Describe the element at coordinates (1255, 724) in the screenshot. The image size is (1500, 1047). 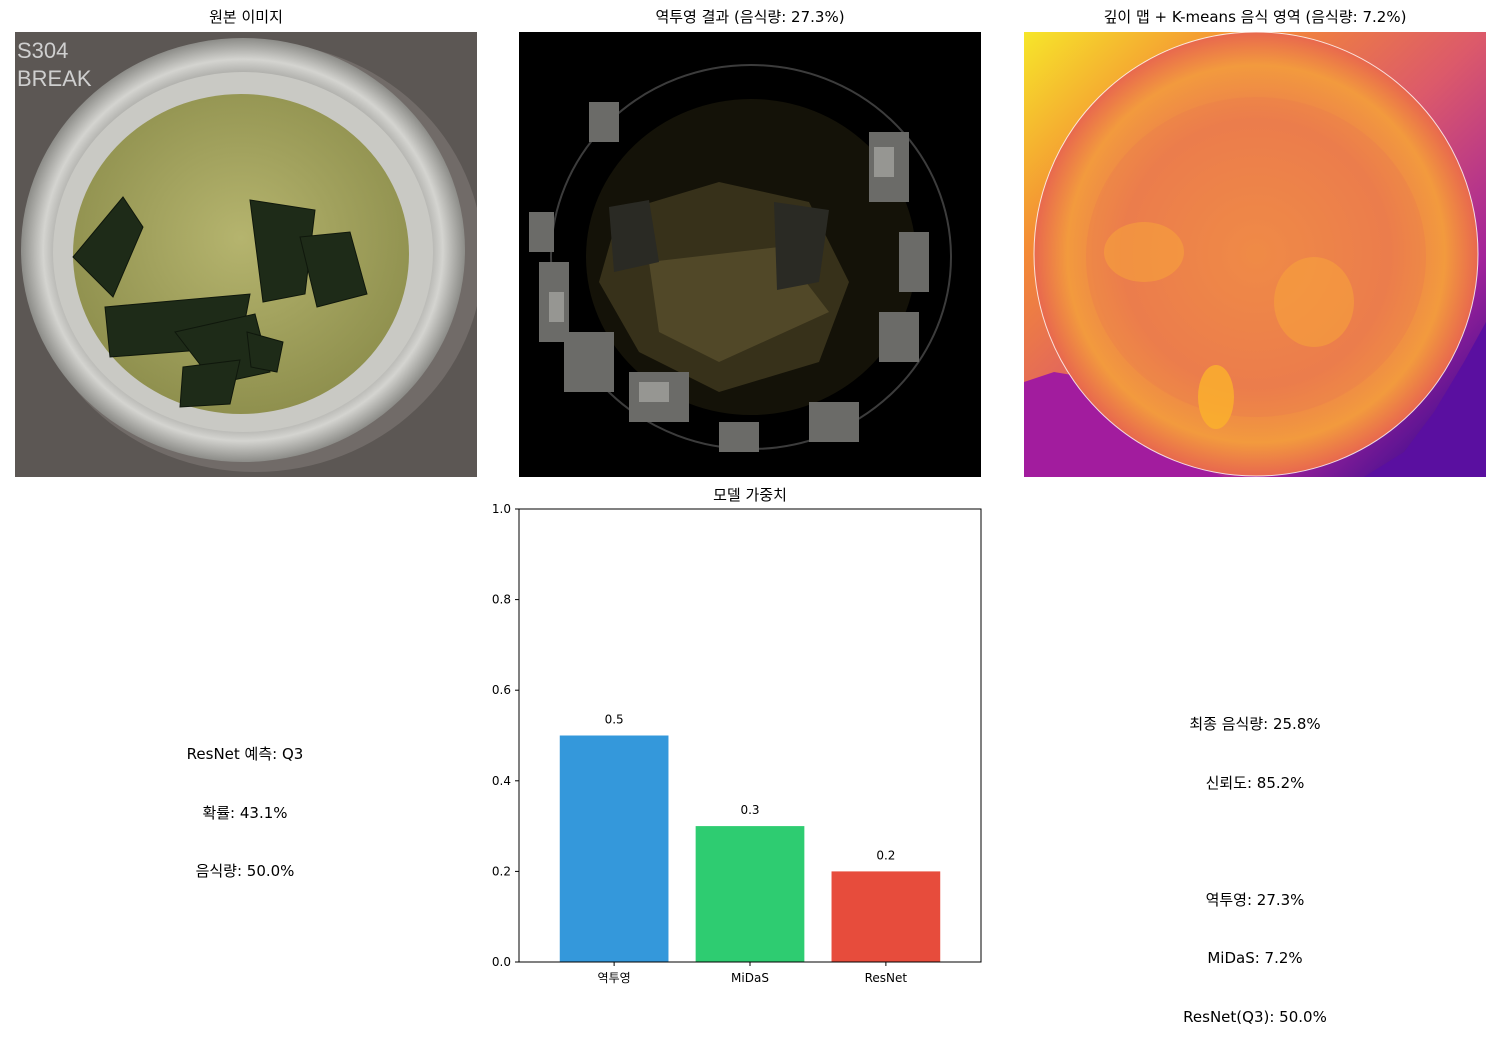
I see `final-food-amount-line: 최종 음식량: 25.8%` at that location.